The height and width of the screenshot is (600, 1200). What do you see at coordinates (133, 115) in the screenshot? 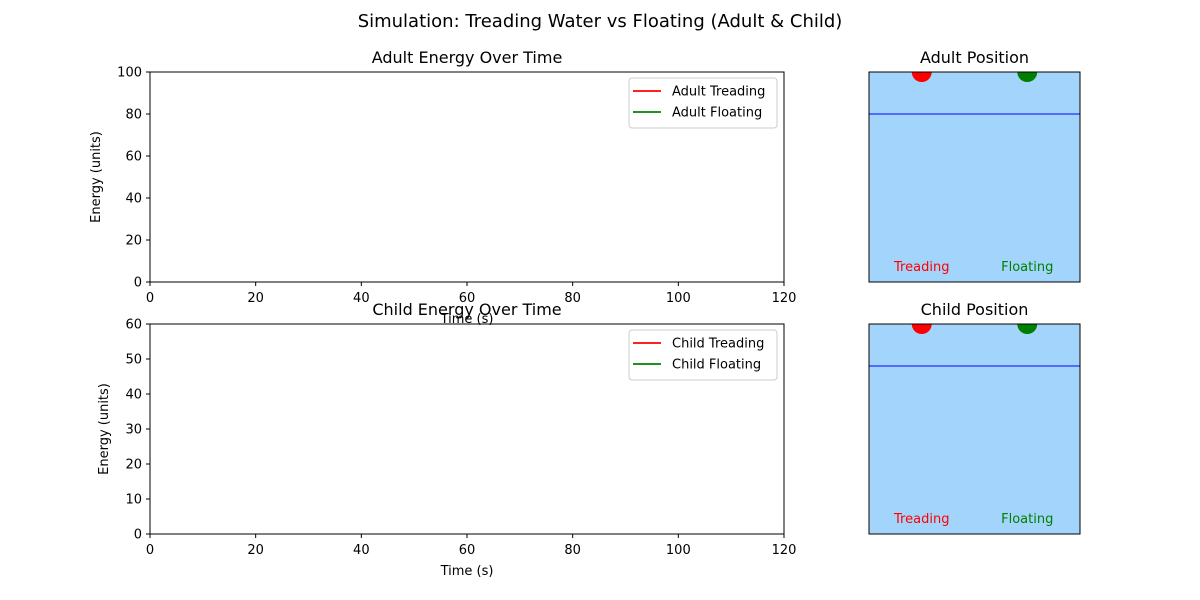
I see `adult-energy-ytick-label: 80` at bounding box center [133, 115].